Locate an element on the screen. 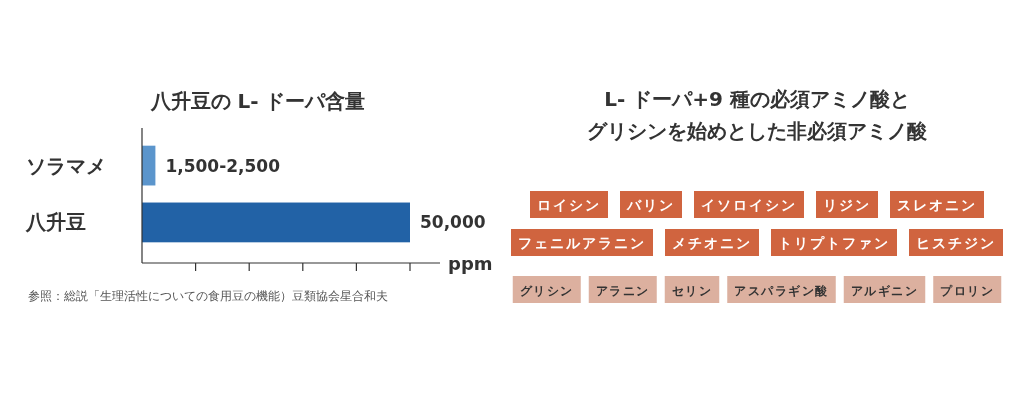 The image size is (1024, 411). chart-title: 八升豆の L- ドーパ含量 is located at coordinates (257, 101).